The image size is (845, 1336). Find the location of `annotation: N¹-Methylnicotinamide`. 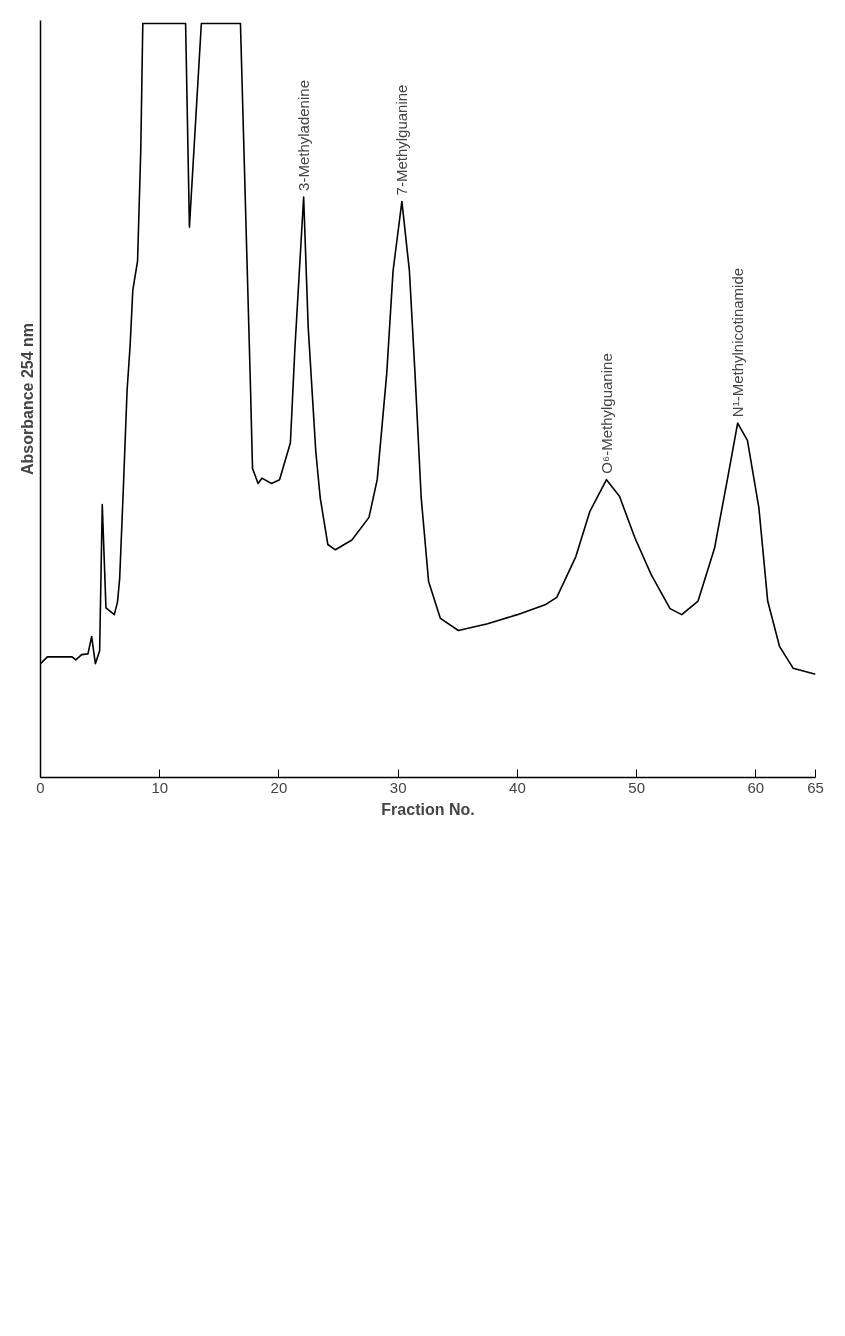

annotation: N¹-Methylnicotinamide is located at coordinates (738, 342).